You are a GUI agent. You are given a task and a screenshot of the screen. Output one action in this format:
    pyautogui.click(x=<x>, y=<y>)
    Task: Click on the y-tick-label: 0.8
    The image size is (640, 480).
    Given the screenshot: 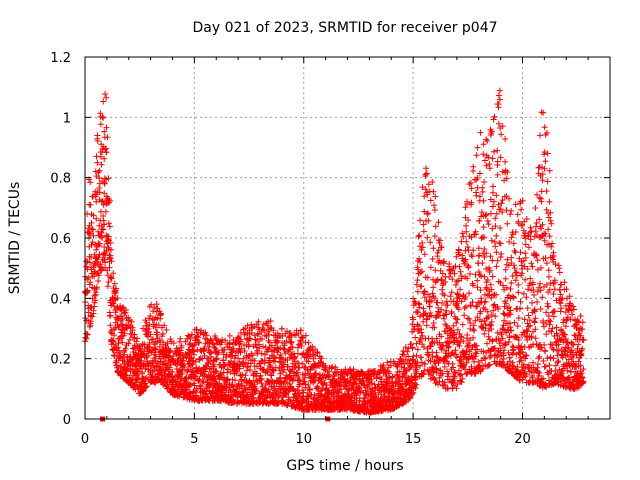 What is the action you would take?
    pyautogui.click(x=60, y=179)
    